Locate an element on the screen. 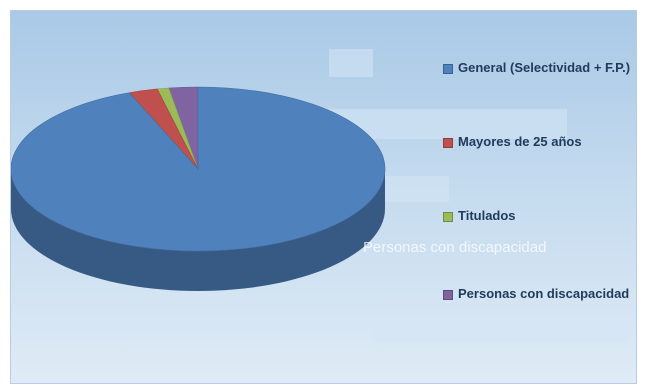 Image resolution: width=645 pixels, height=390 pixels. legend-swatch-general is located at coordinates (448, 69).